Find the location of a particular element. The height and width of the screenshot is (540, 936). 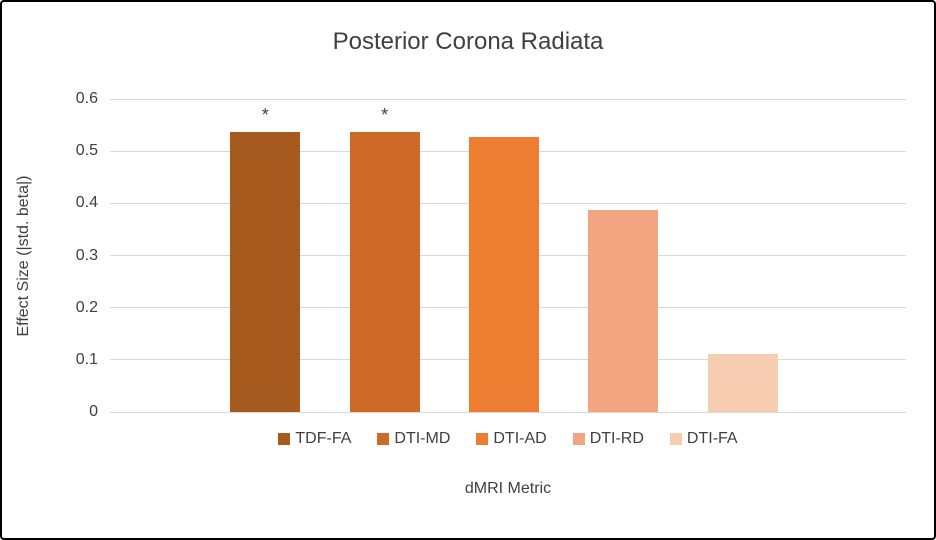

bar-tdf-fa is located at coordinates (265, 271).